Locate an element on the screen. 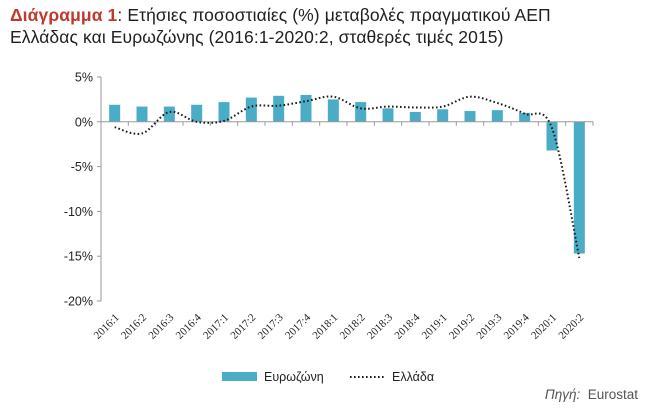 The width and height of the screenshot is (652, 413). y-axis: 5% 0% -5% -10% -15% -20% is located at coordinates (83, 190).